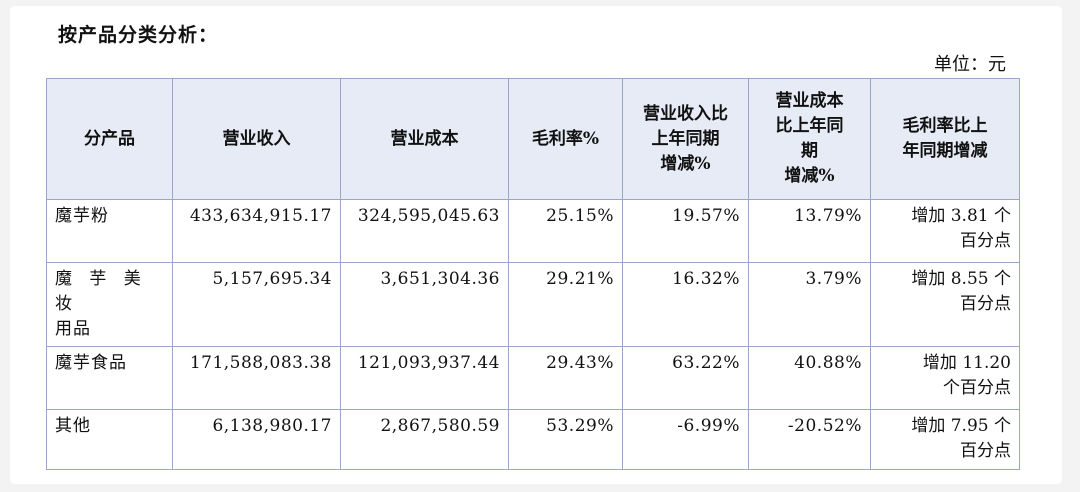 This screenshot has width=1080, height=492. Describe the element at coordinates (977, 388) in the screenshot. I see `cell-line: 个百分点` at that location.